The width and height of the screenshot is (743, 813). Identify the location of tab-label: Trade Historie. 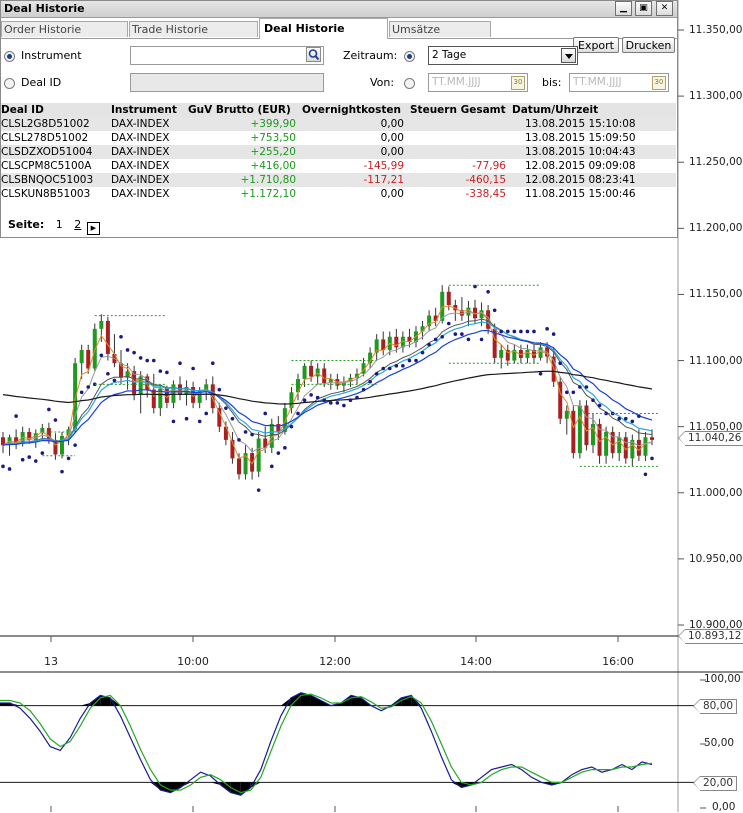
(170, 29).